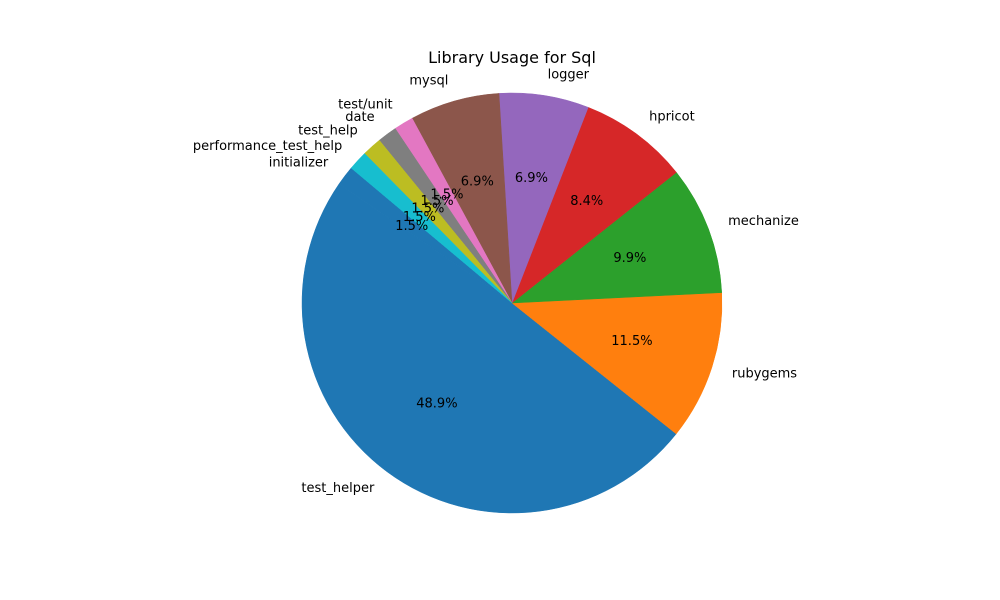  What do you see at coordinates (512, 57) in the screenshot?
I see `chart-title: Library Usage for Sql` at bounding box center [512, 57].